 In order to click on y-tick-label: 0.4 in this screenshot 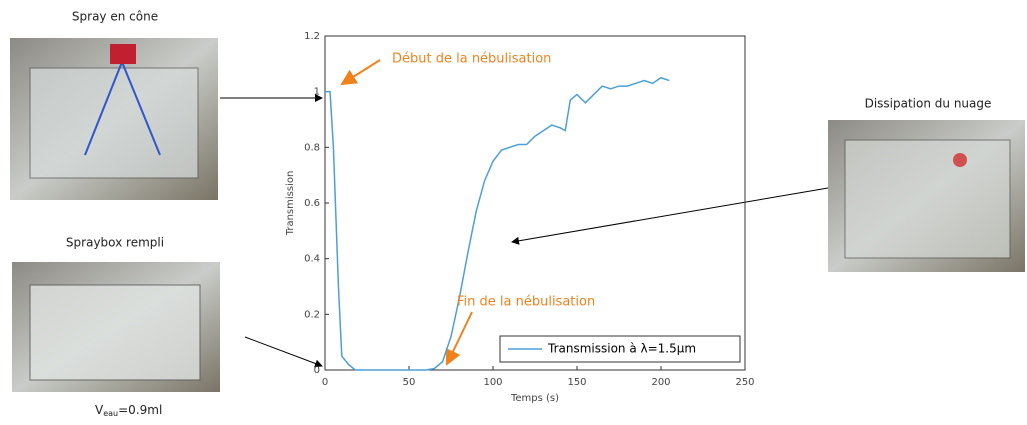, I will do `click(312, 259)`.